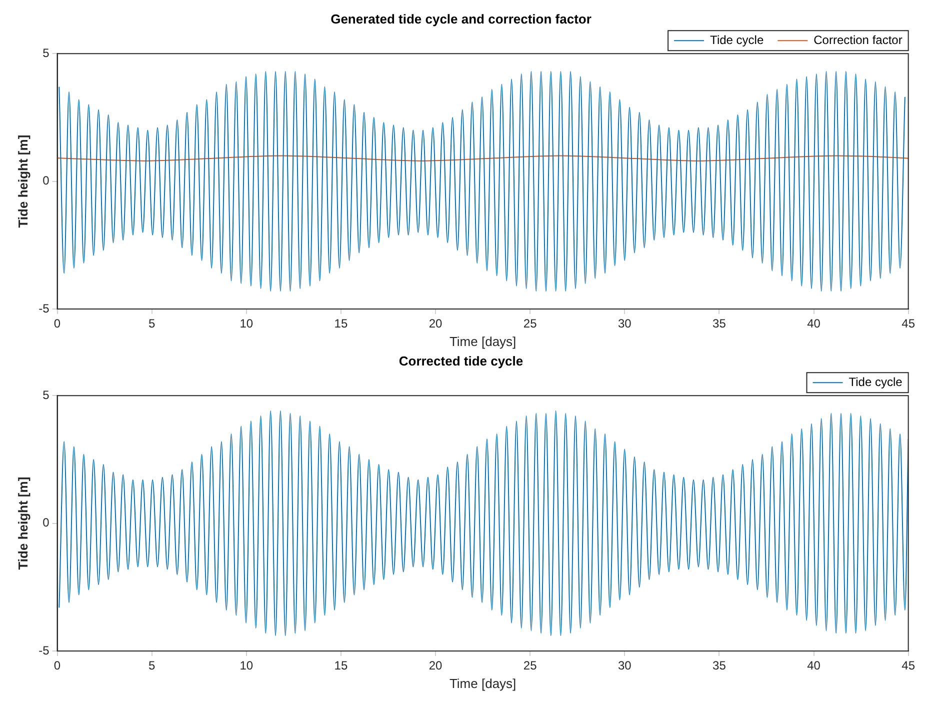  What do you see at coordinates (461, 360) in the screenshot?
I see `chart-title: Corrected tide cycle` at bounding box center [461, 360].